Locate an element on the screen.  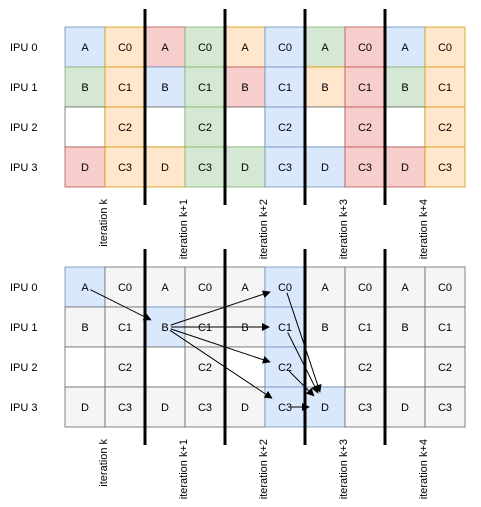
iteration-label: iteration k+4 is located at coordinates (424, 469).